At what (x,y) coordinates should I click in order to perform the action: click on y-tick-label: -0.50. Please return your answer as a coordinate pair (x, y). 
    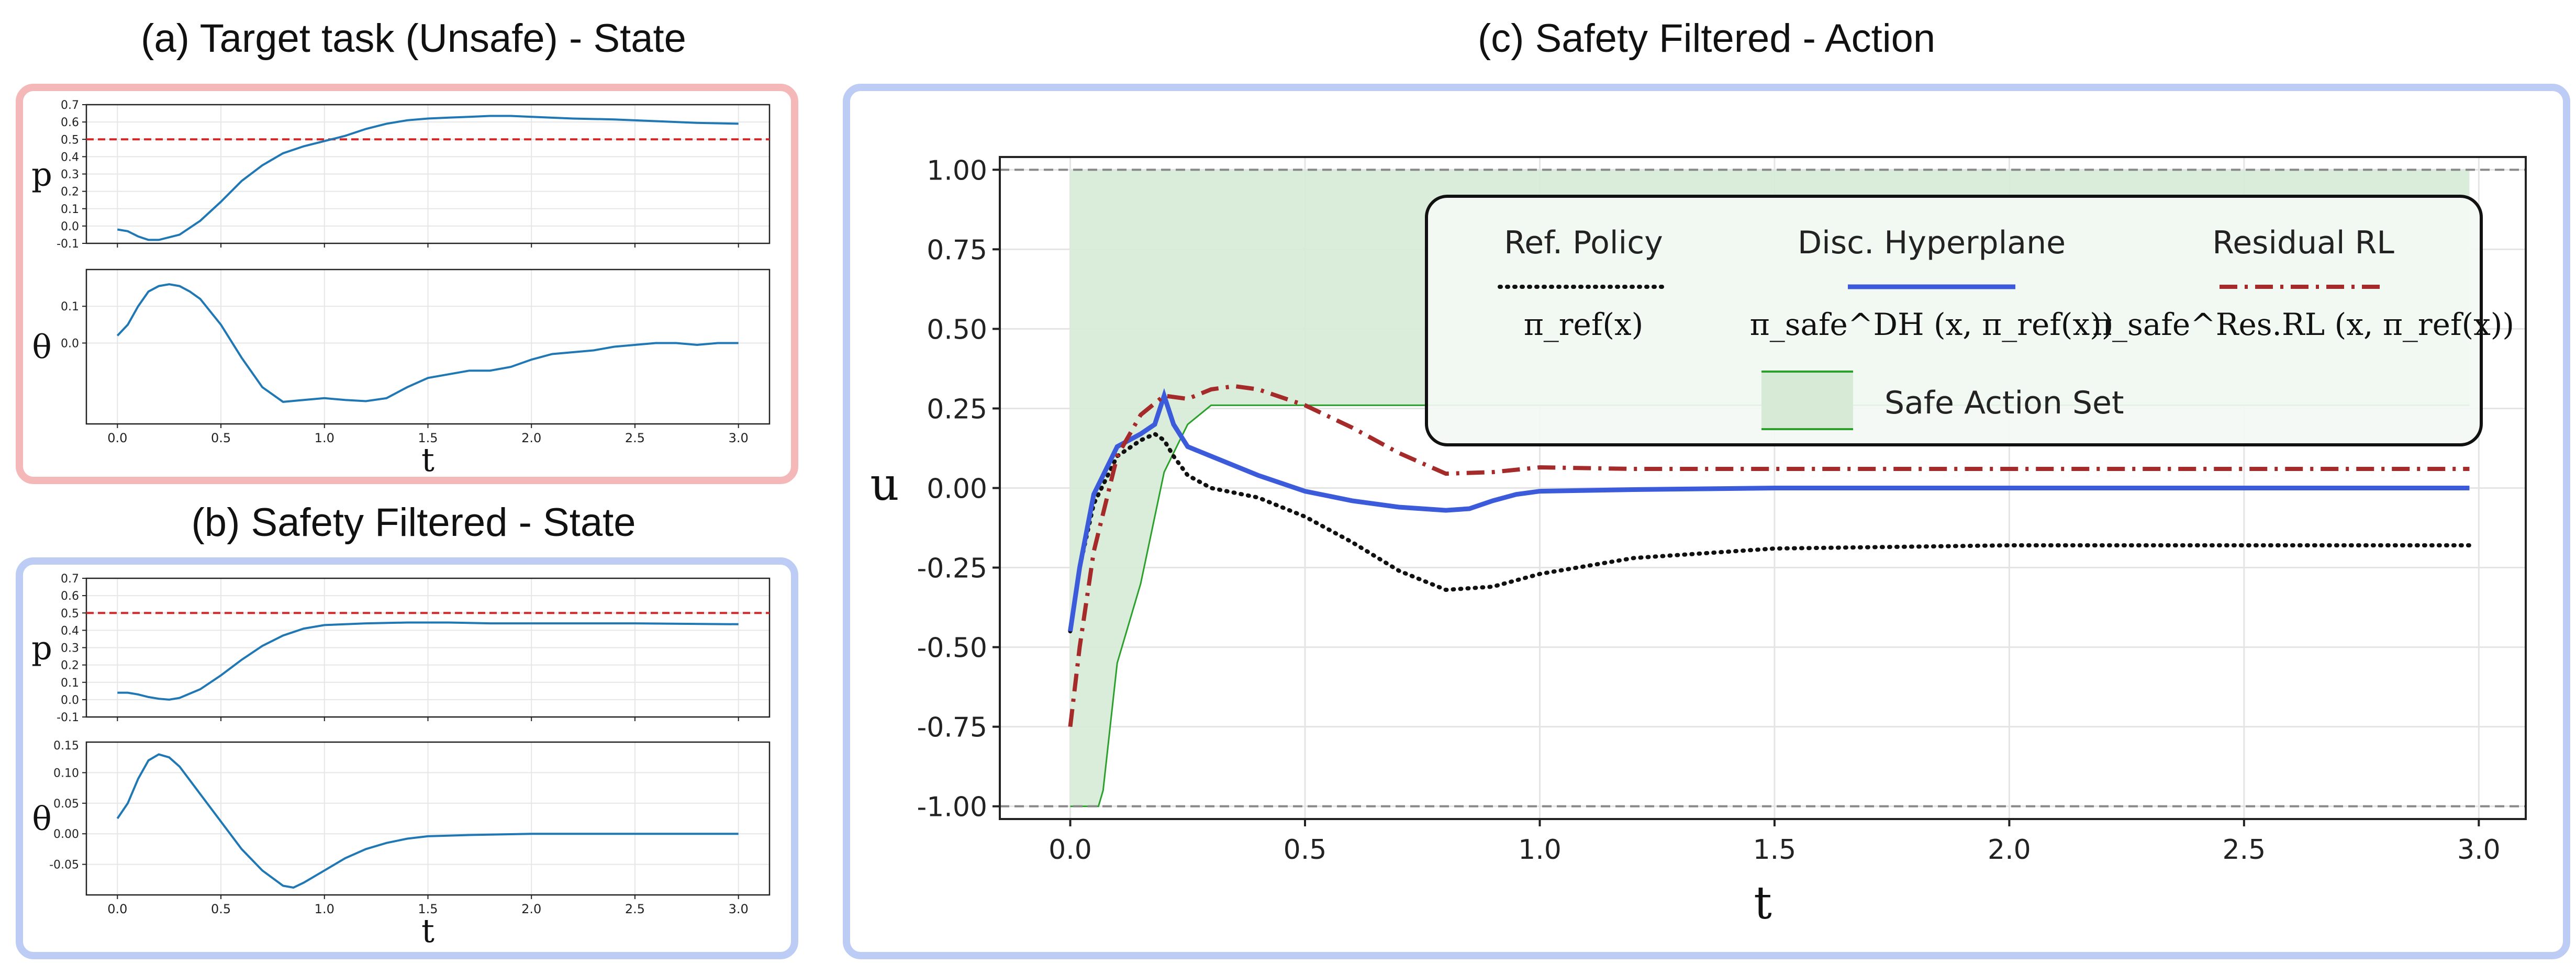
    Looking at the image, I should click on (952, 648).